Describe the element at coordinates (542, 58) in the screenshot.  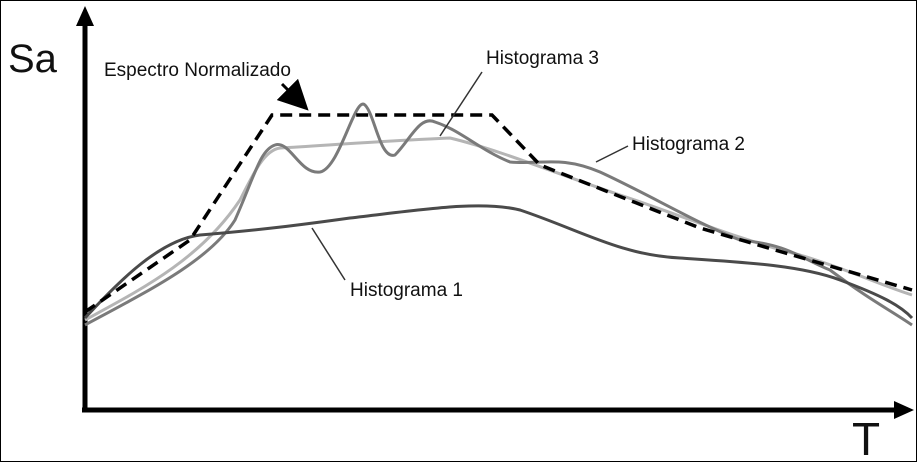
I see `label: Histograma 3` at that location.